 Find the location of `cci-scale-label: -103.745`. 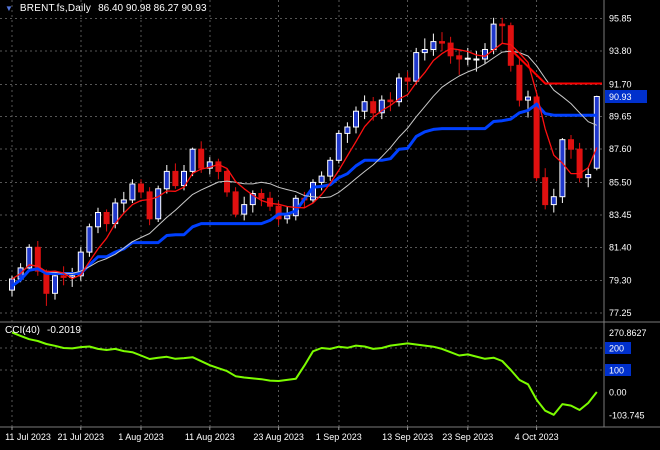

cci-scale-label: -103.745 is located at coordinates (627, 415).